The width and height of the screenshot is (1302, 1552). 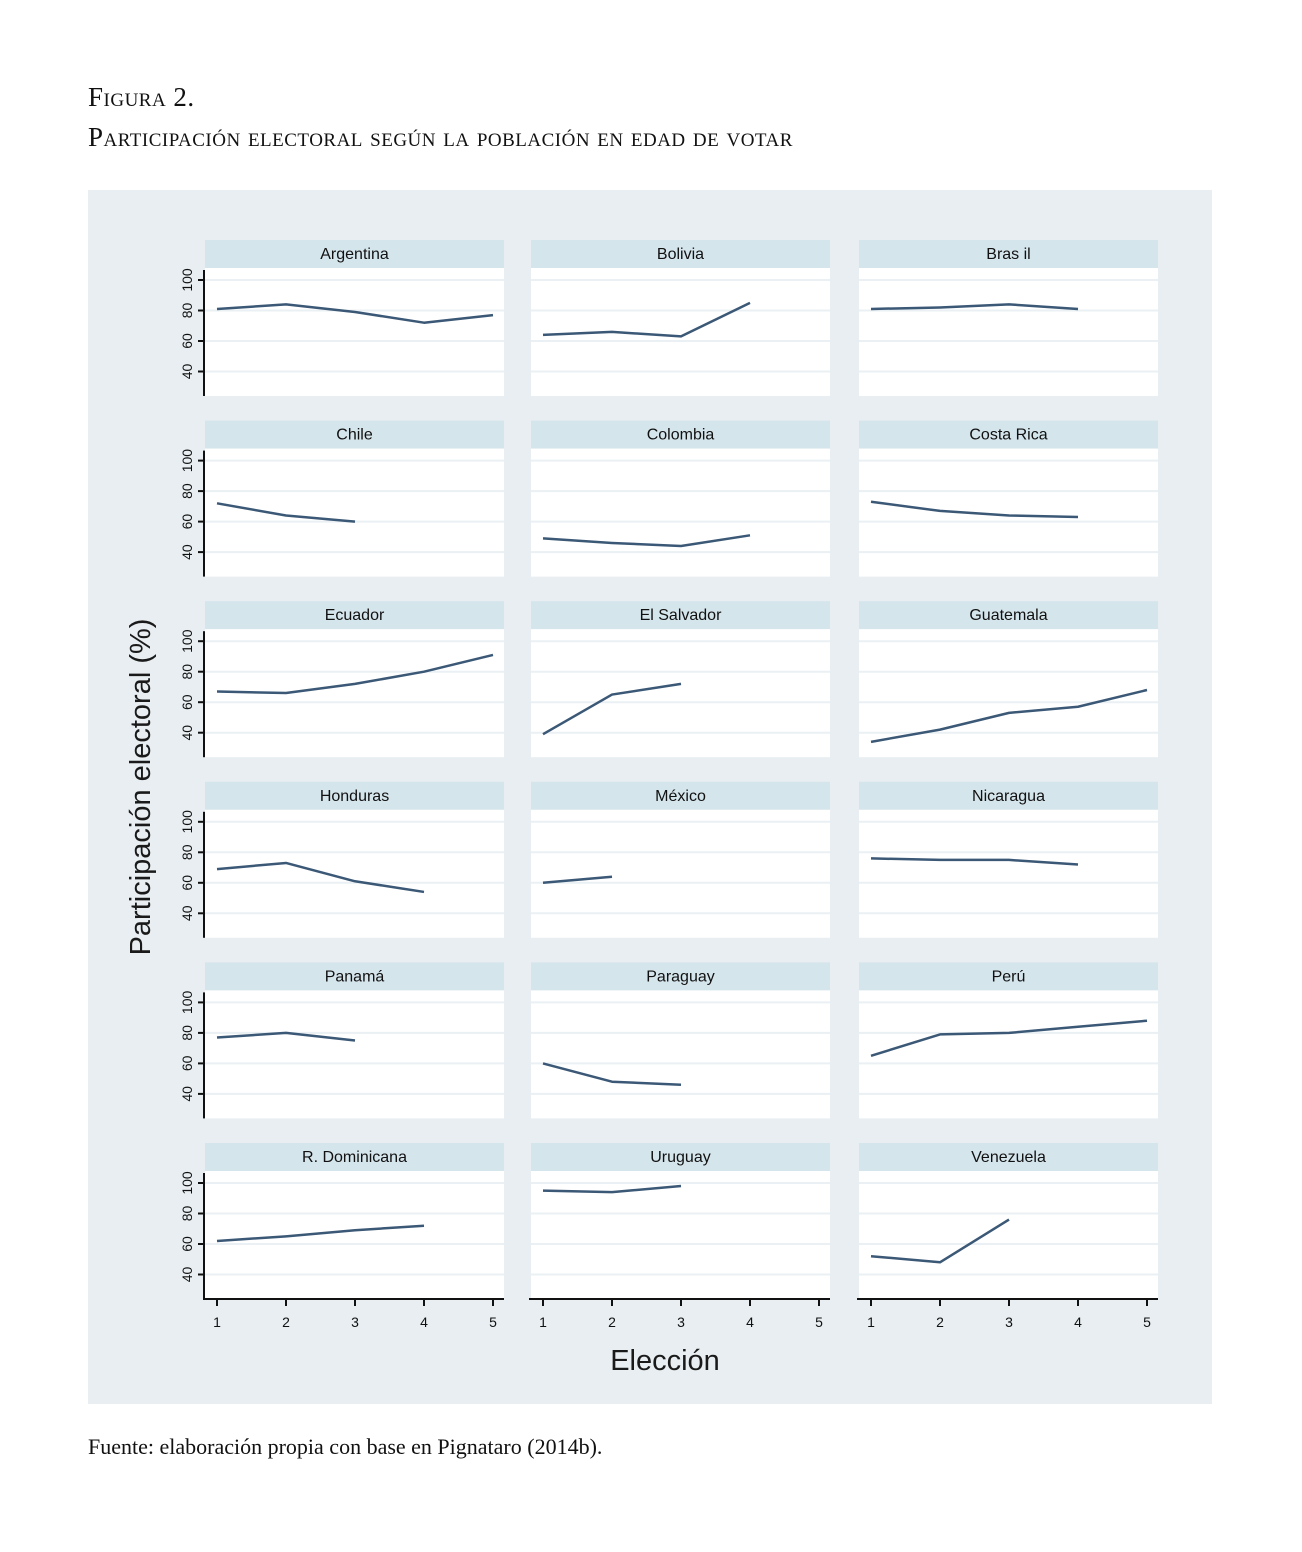 I want to click on panel-ecuador: Ecuador 40 60 80 100, so click(x=341, y=679).